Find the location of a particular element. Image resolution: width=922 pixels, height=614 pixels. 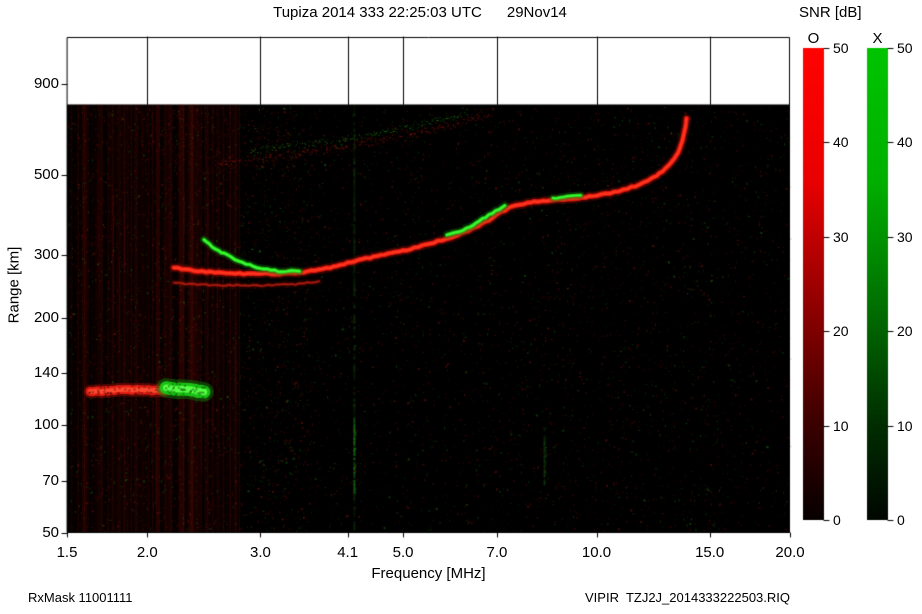

y-tick-label: 300 is located at coordinates (46, 254).